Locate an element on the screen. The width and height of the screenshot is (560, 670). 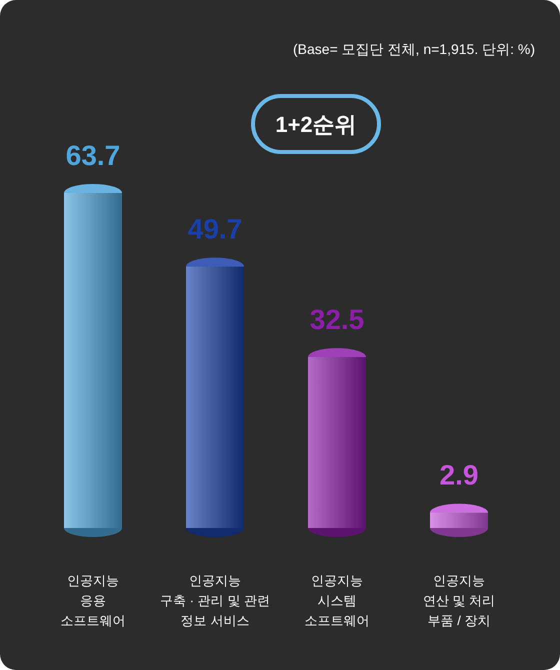
annotation: (Base= 모집단 전체, n=1,915. 단위: %) is located at coordinates (414, 49).